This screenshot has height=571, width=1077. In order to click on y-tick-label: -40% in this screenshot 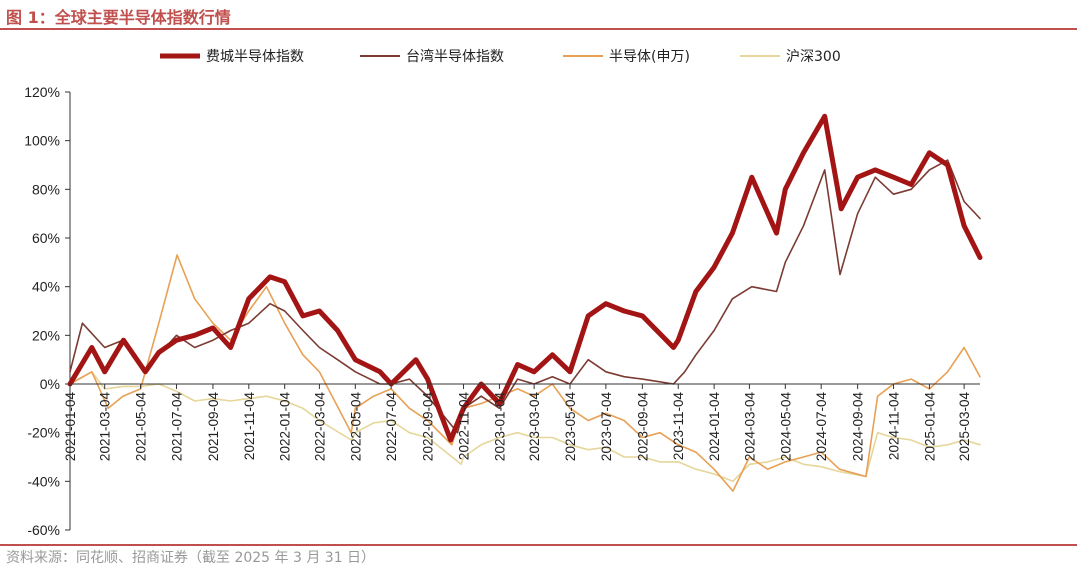, I will do `click(43, 481)`.